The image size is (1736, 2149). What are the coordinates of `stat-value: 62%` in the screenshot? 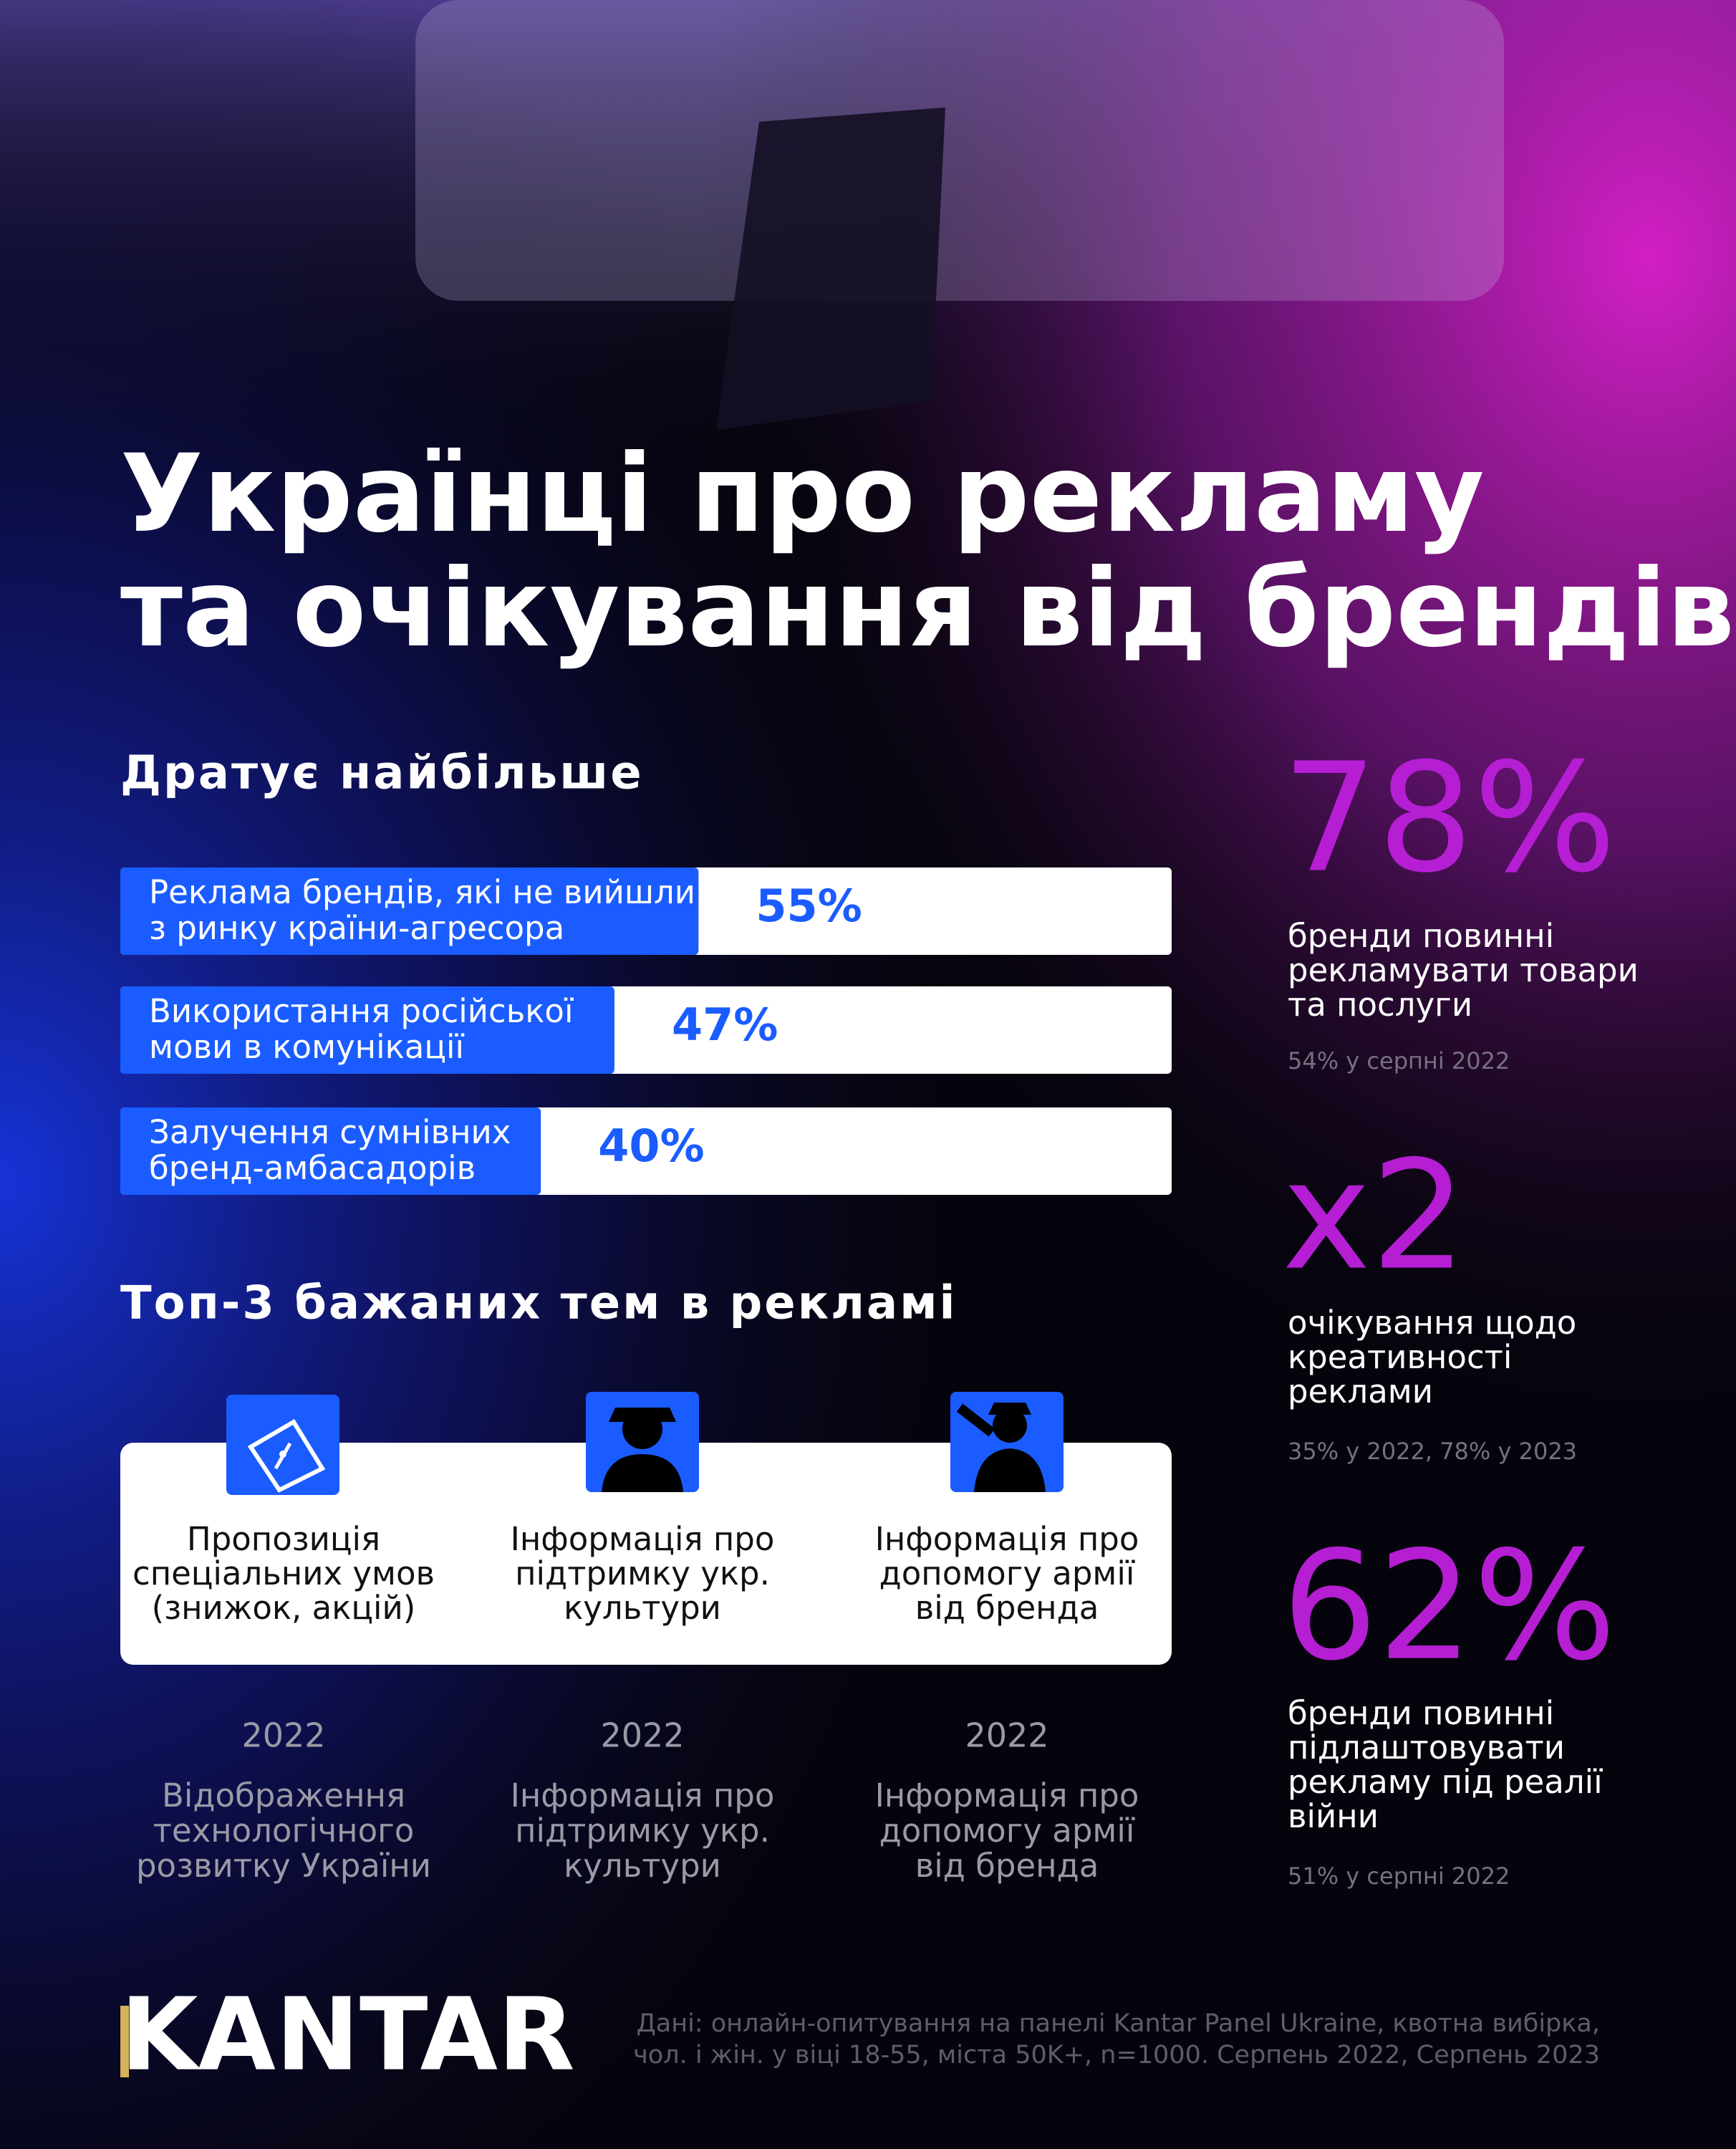 It's located at (1449, 1606).